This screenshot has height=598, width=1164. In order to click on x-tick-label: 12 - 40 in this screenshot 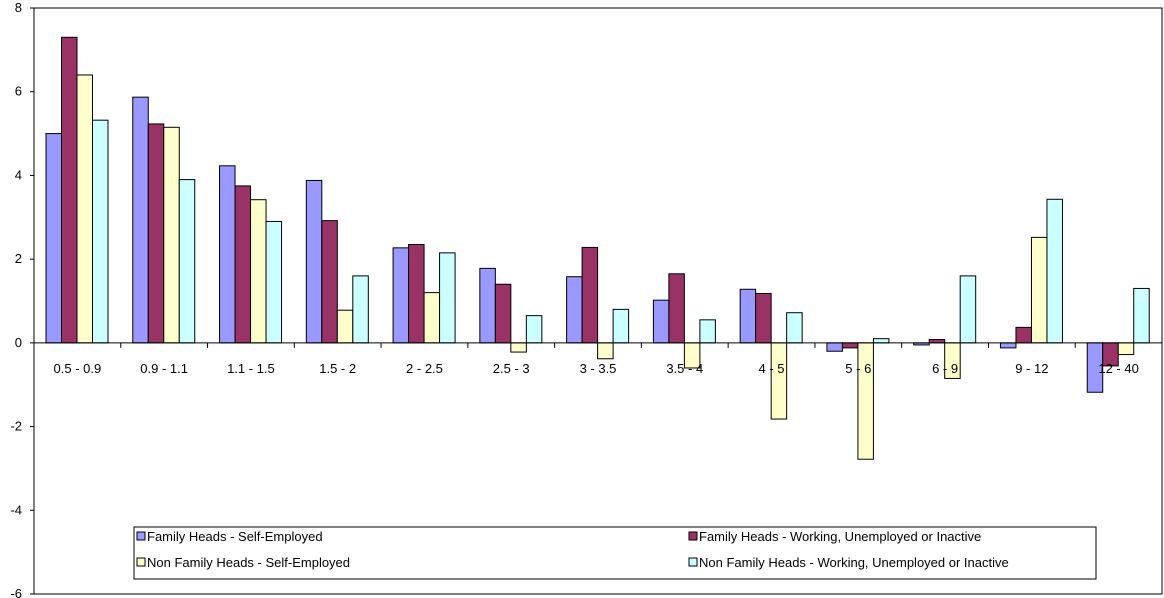, I will do `click(1118, 368)`.